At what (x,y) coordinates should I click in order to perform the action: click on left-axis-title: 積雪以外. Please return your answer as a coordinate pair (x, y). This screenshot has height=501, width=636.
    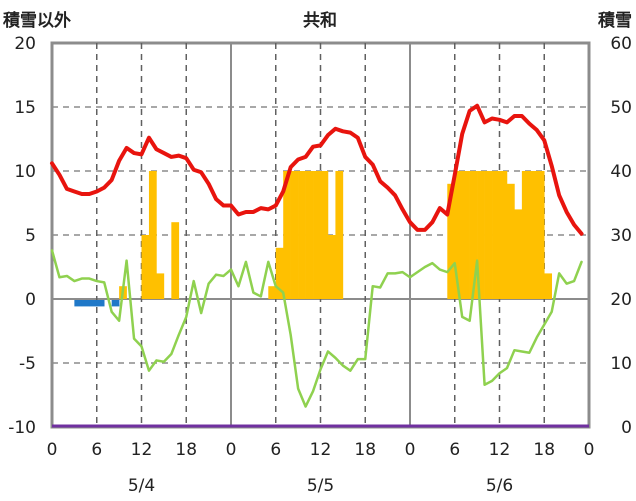
    Looking at the image, I should click on (37, 20).